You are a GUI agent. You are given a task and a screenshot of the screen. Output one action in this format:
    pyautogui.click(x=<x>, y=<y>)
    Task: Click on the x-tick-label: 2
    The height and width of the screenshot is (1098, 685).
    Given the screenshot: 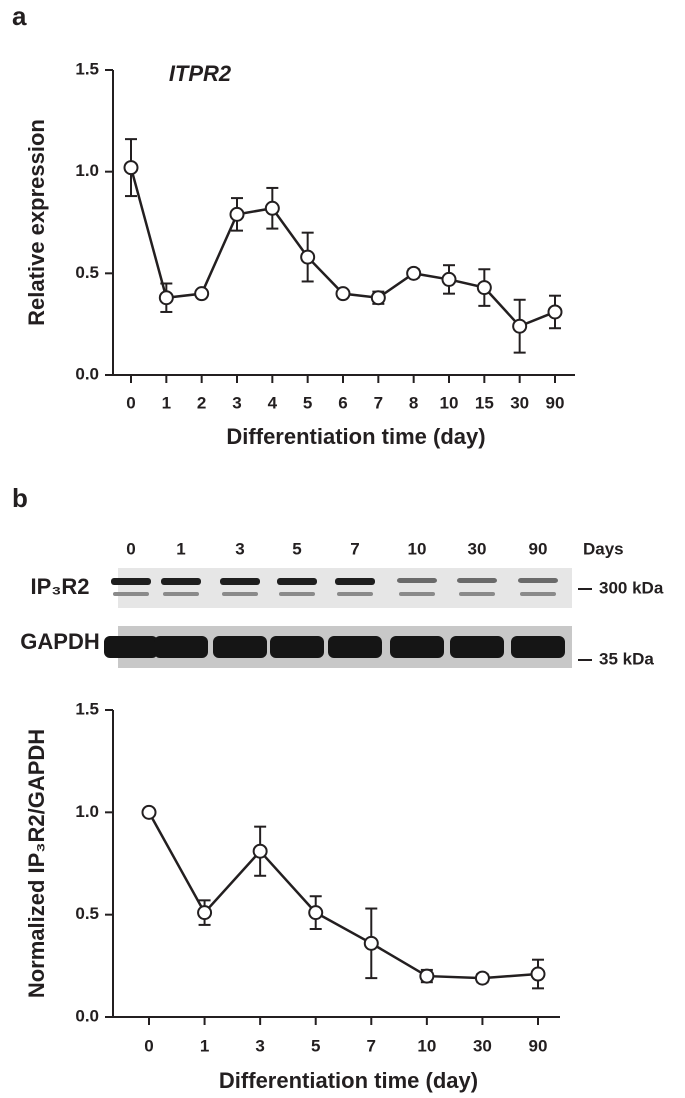 What is the action you would take?
    pyautogui.click(x=201, y=402)
    